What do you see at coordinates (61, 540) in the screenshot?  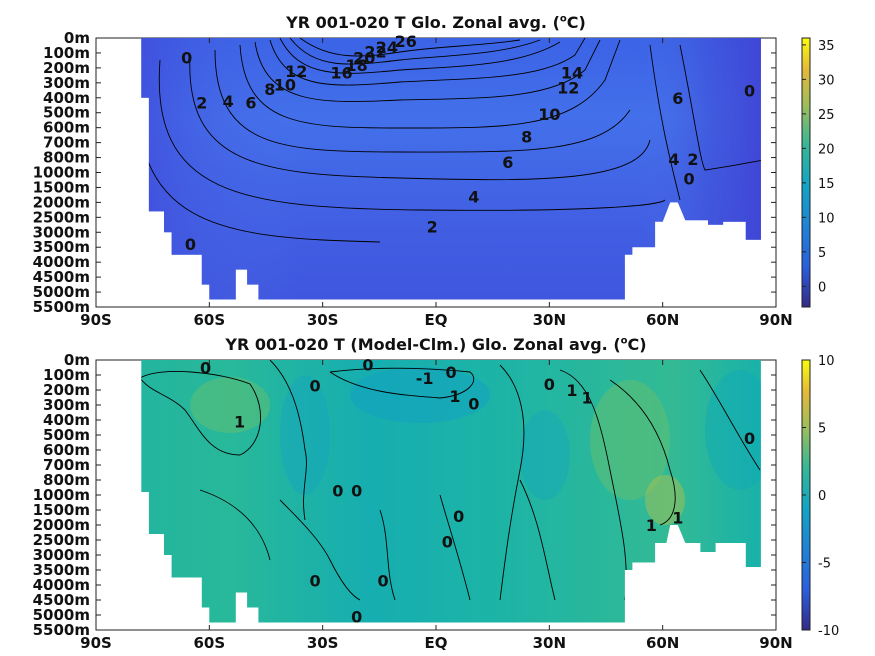 I see `bottom-y-tick-label: 2500m` at bounding box center [61, 540].